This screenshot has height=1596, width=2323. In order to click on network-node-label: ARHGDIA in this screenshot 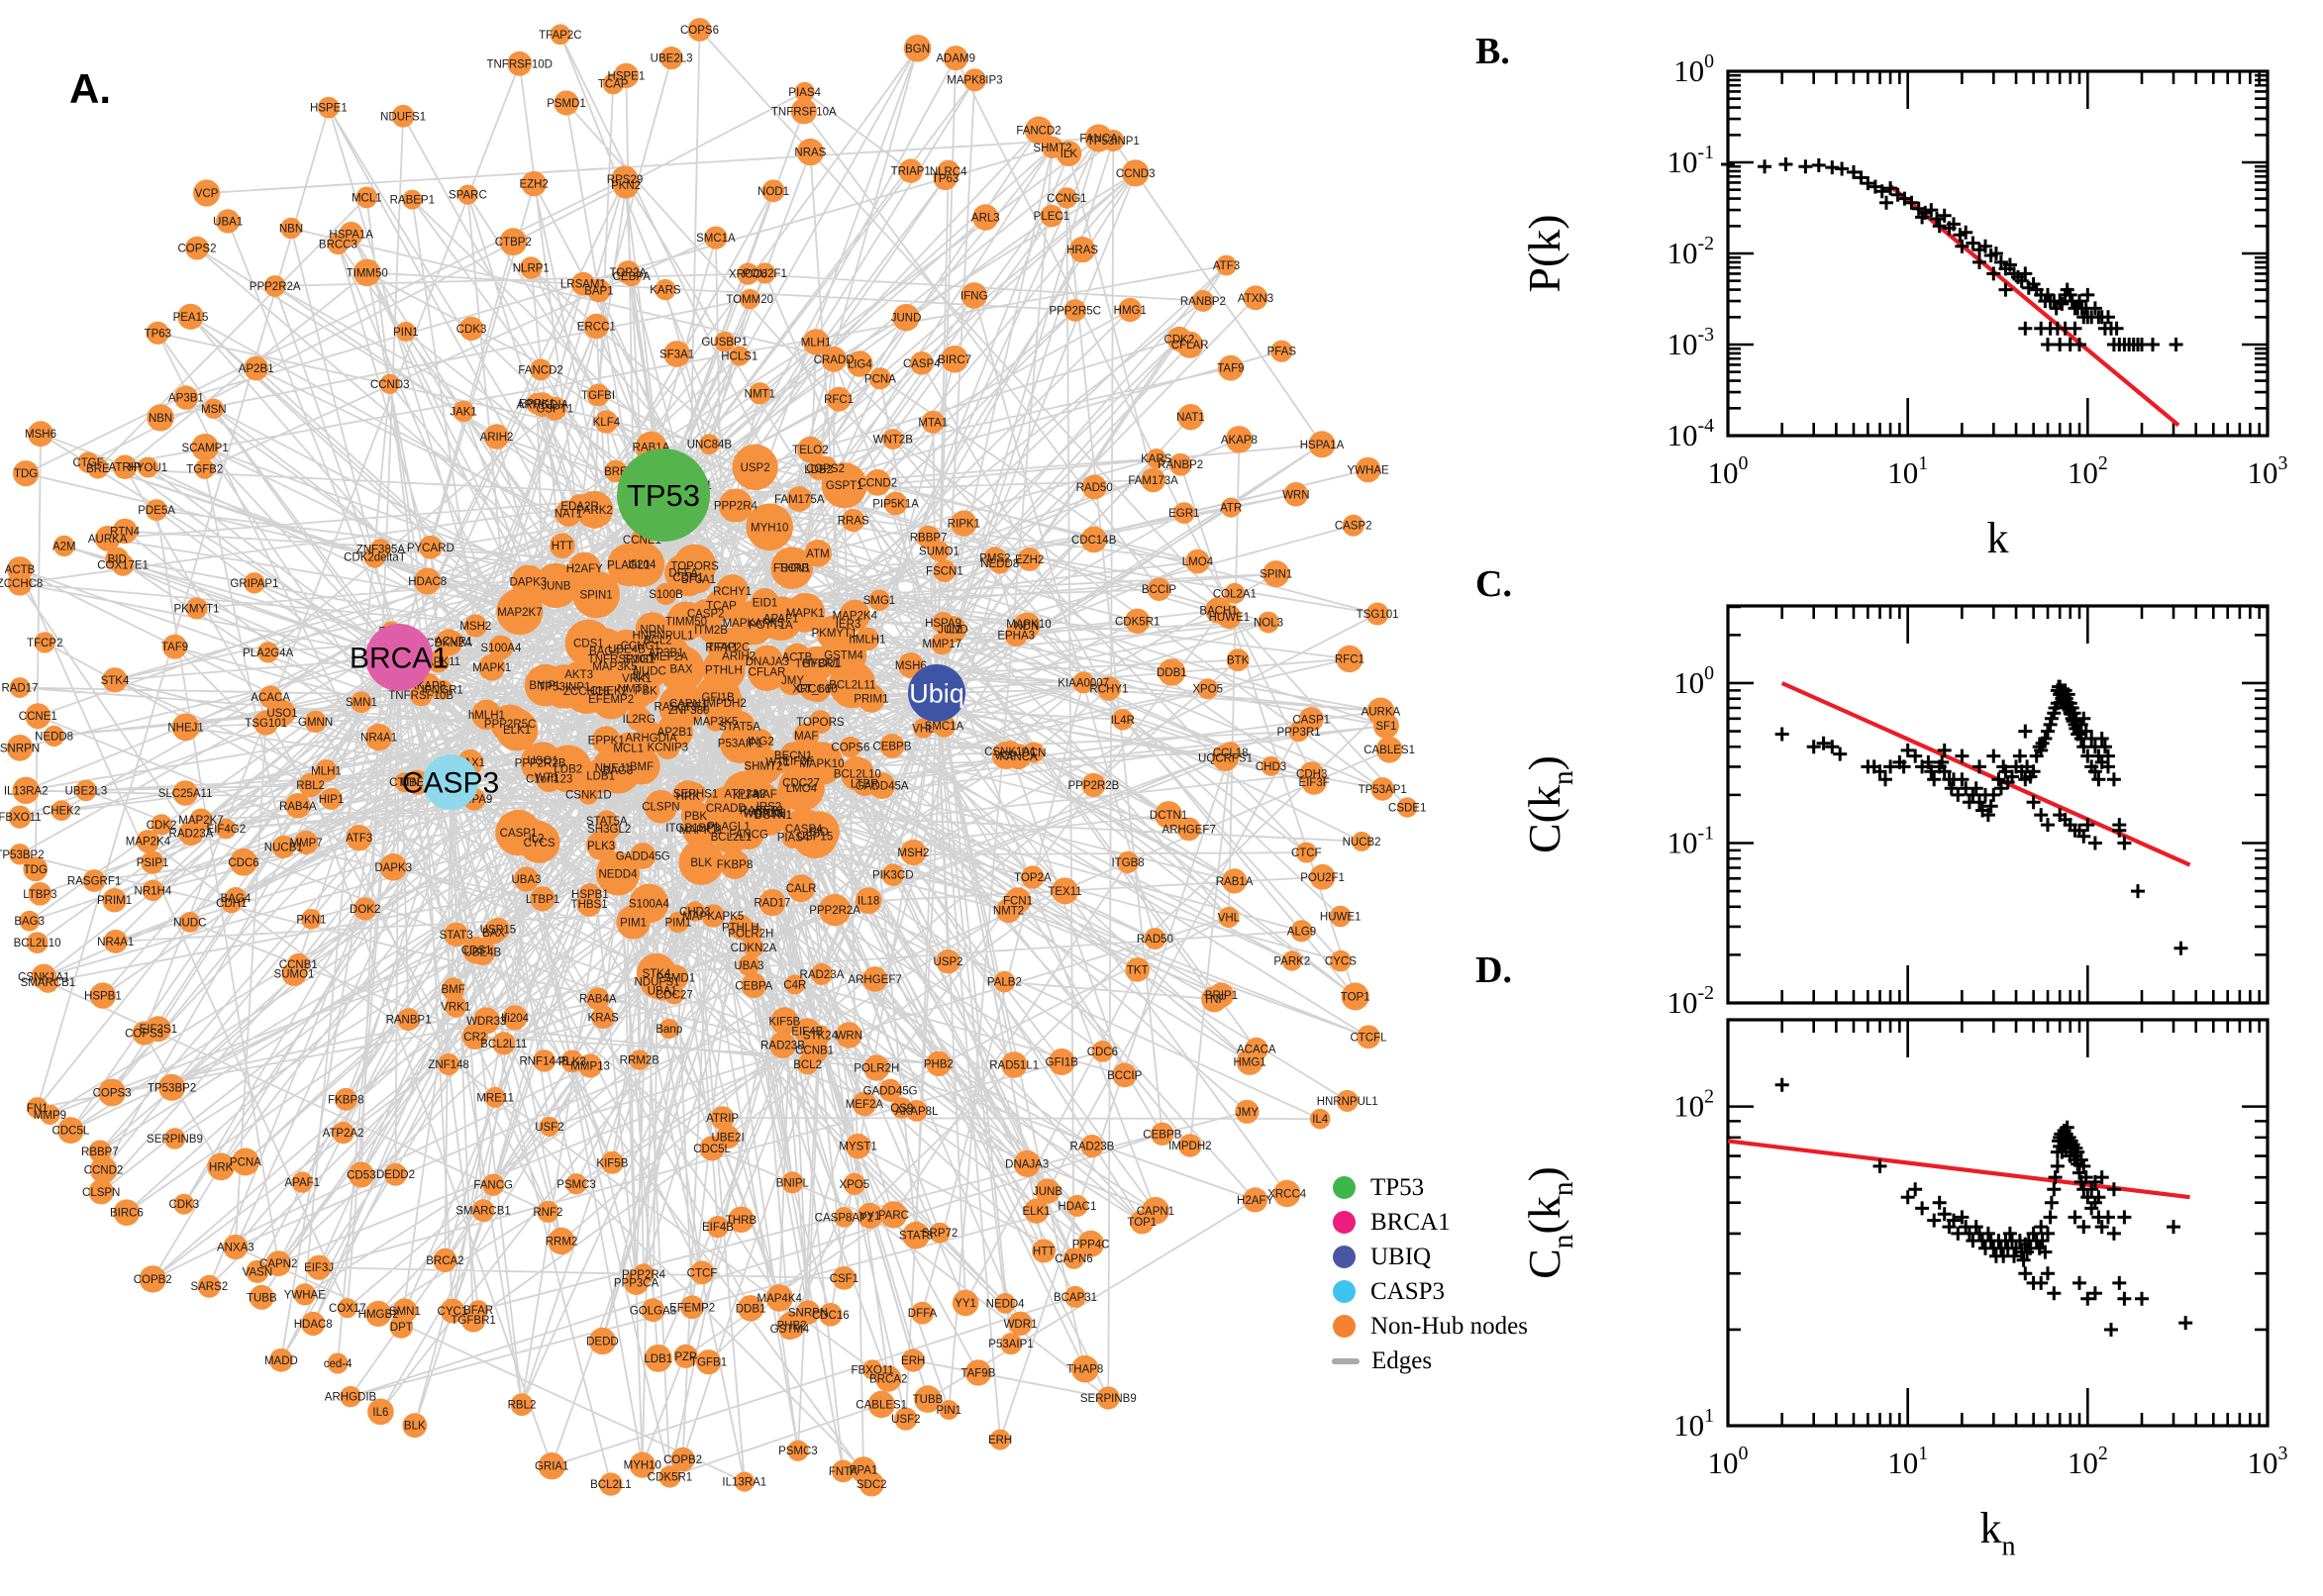, I will do `click(651, 739)`.